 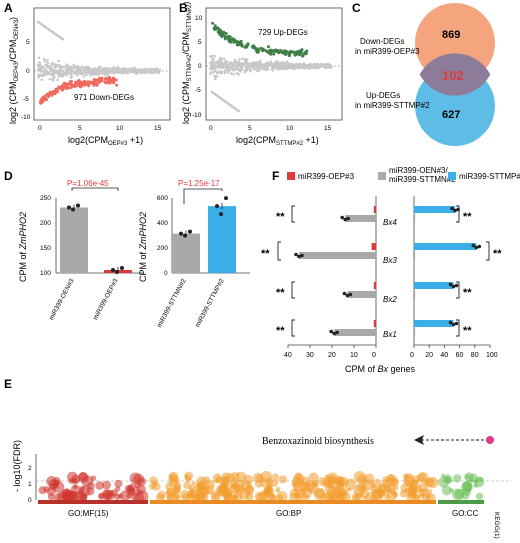 I want to click on venn-left-count: 869, so click(x=451, y=35).